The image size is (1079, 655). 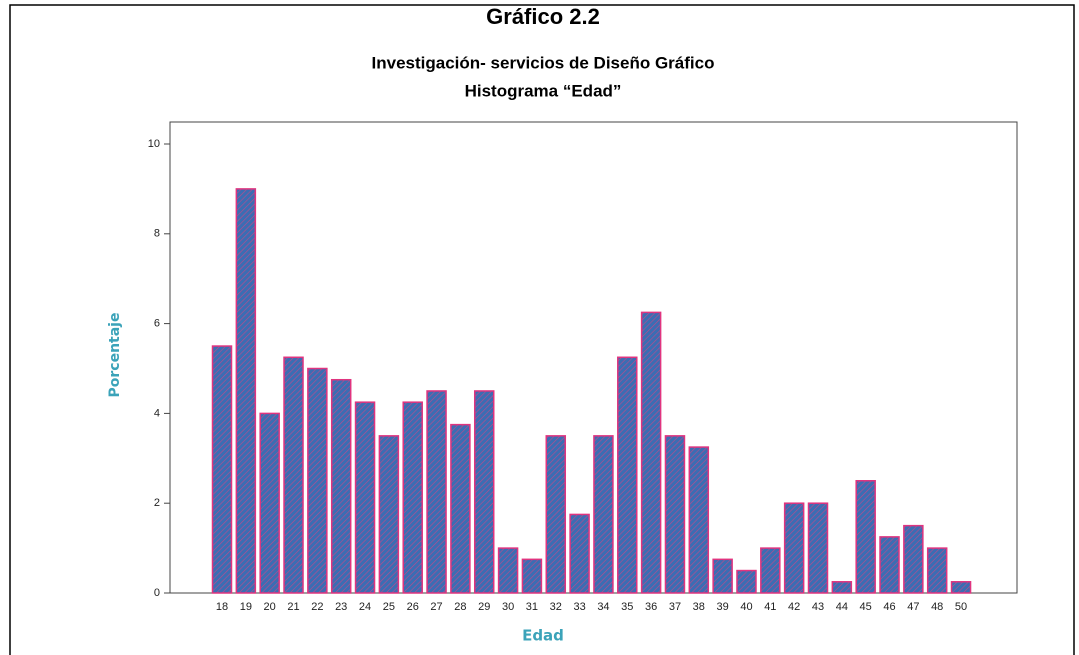 I want to click on y-tick-label: 2, so click(x=157, y=503).